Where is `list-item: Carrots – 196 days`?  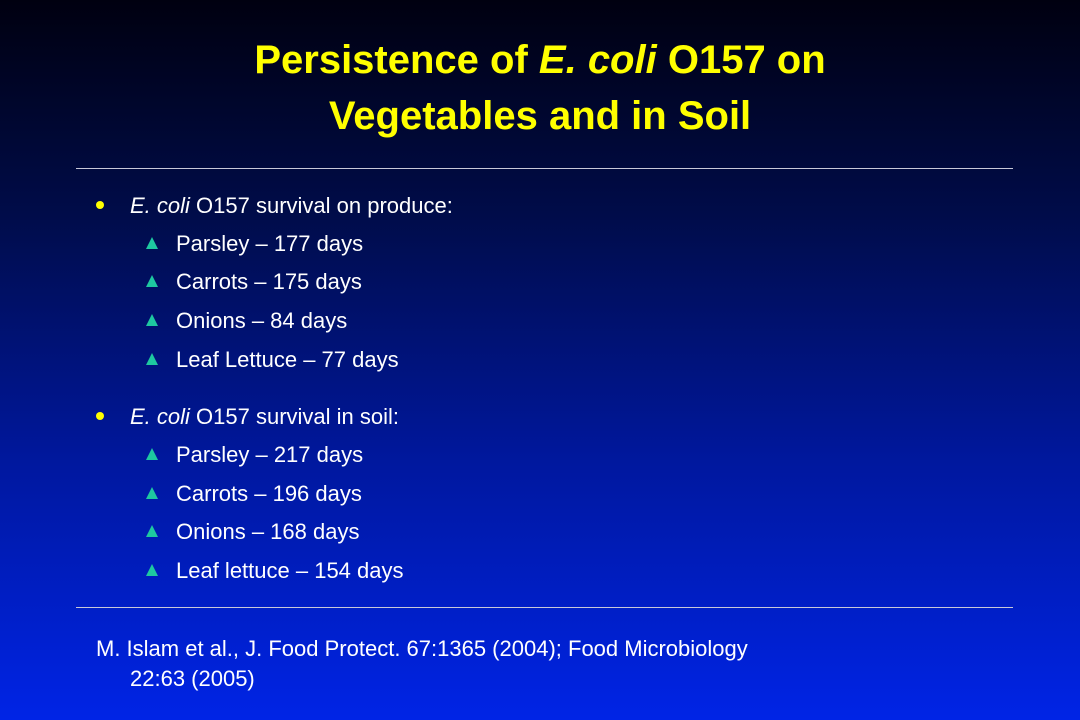 list-item: Carrots – 196 days is located at coordinates (254, 494).